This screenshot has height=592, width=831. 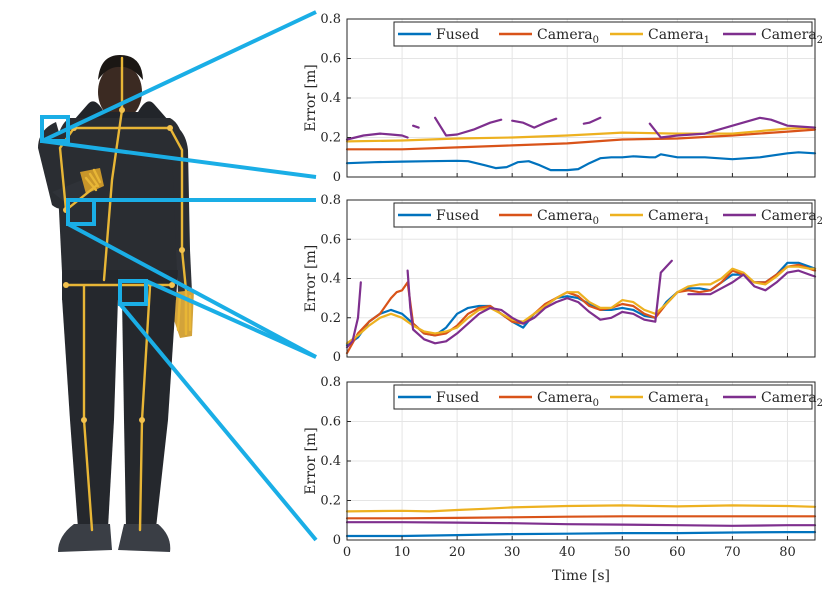 What do you see at coordinates (133, 292) in the screenshot?
I see `callout-box-hip` at bounding box center [133, 292].